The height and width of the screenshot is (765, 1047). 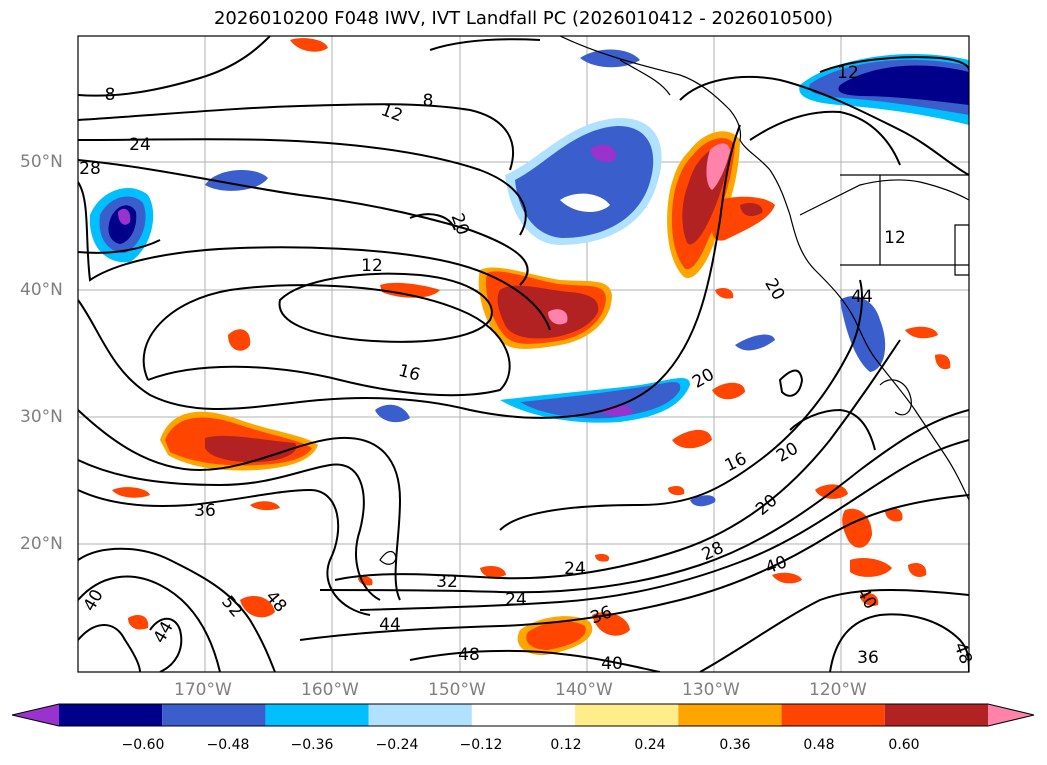 I want to click on lon-label-140w: 140°W, so click(x=584, y=690).